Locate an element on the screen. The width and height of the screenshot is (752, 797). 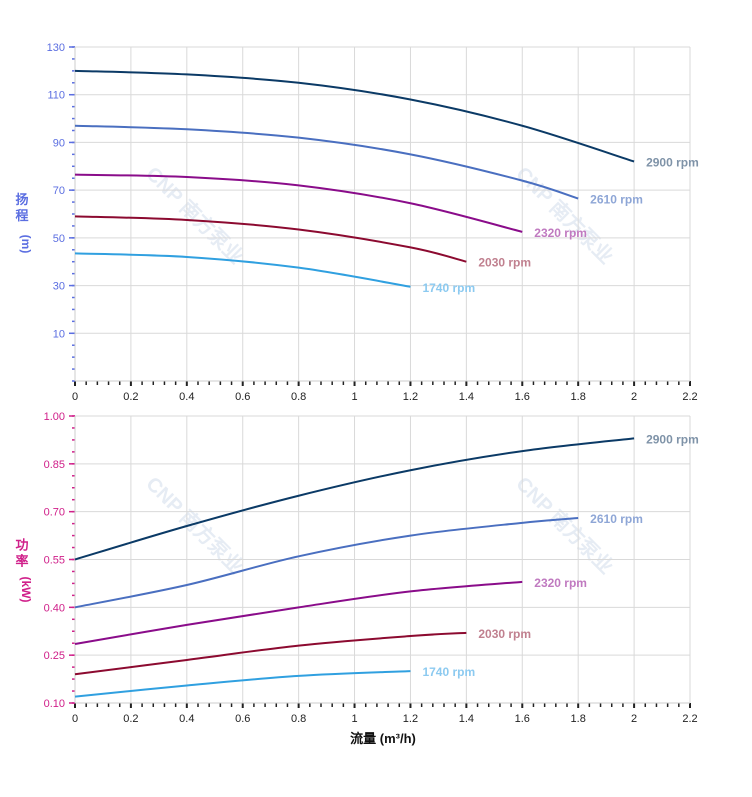
y-tick-label: 130 is located at coordinates (56, 48).